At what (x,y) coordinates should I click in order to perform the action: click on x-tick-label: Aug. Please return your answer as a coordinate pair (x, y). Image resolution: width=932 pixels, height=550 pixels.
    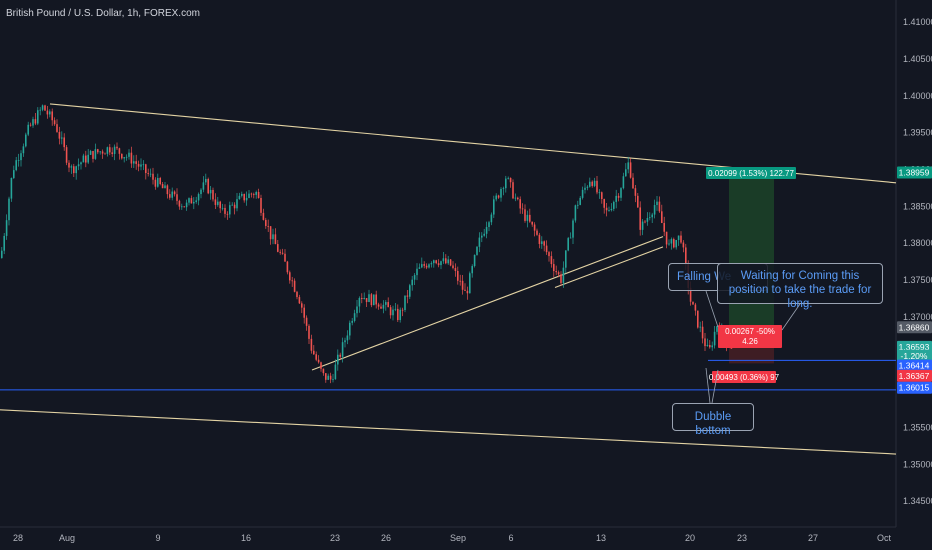
    Looking at the image, I should click on (67, 538).